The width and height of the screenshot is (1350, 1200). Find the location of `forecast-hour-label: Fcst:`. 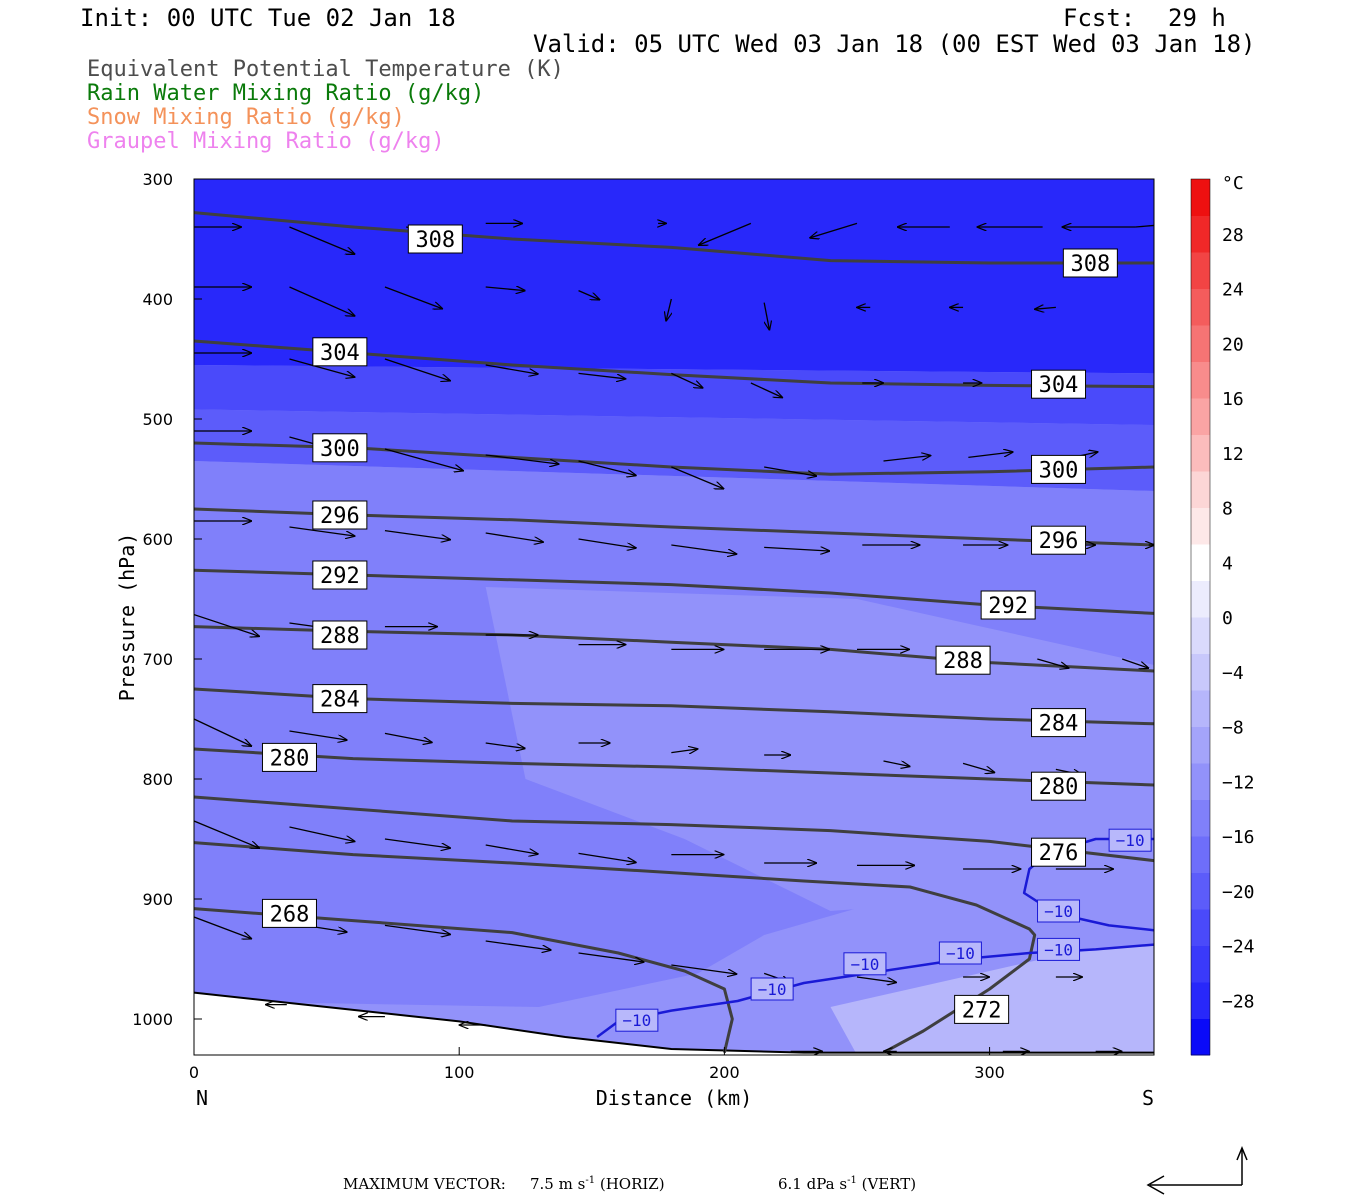

forecast-hour-label: Fcst: is located at coordinates (1099, 18).